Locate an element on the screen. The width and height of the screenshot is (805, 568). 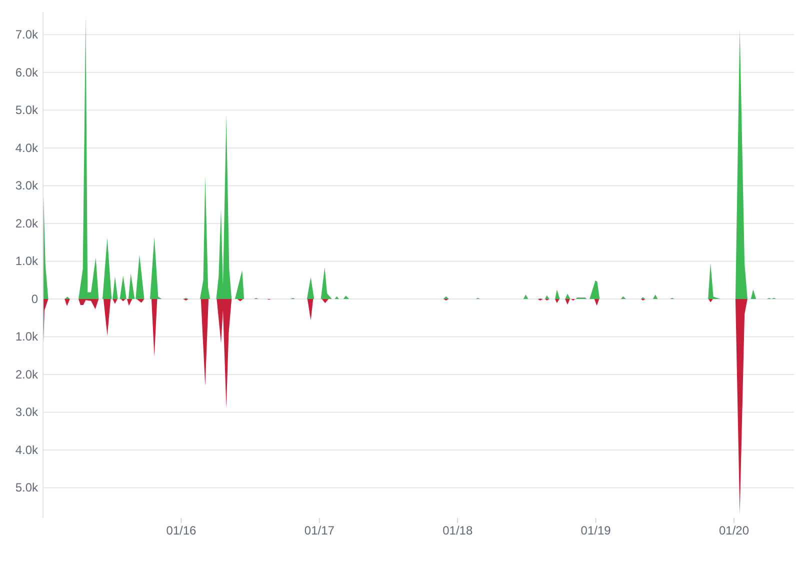
x-tick-label: 01/20 is located at coordinates (734, 531).